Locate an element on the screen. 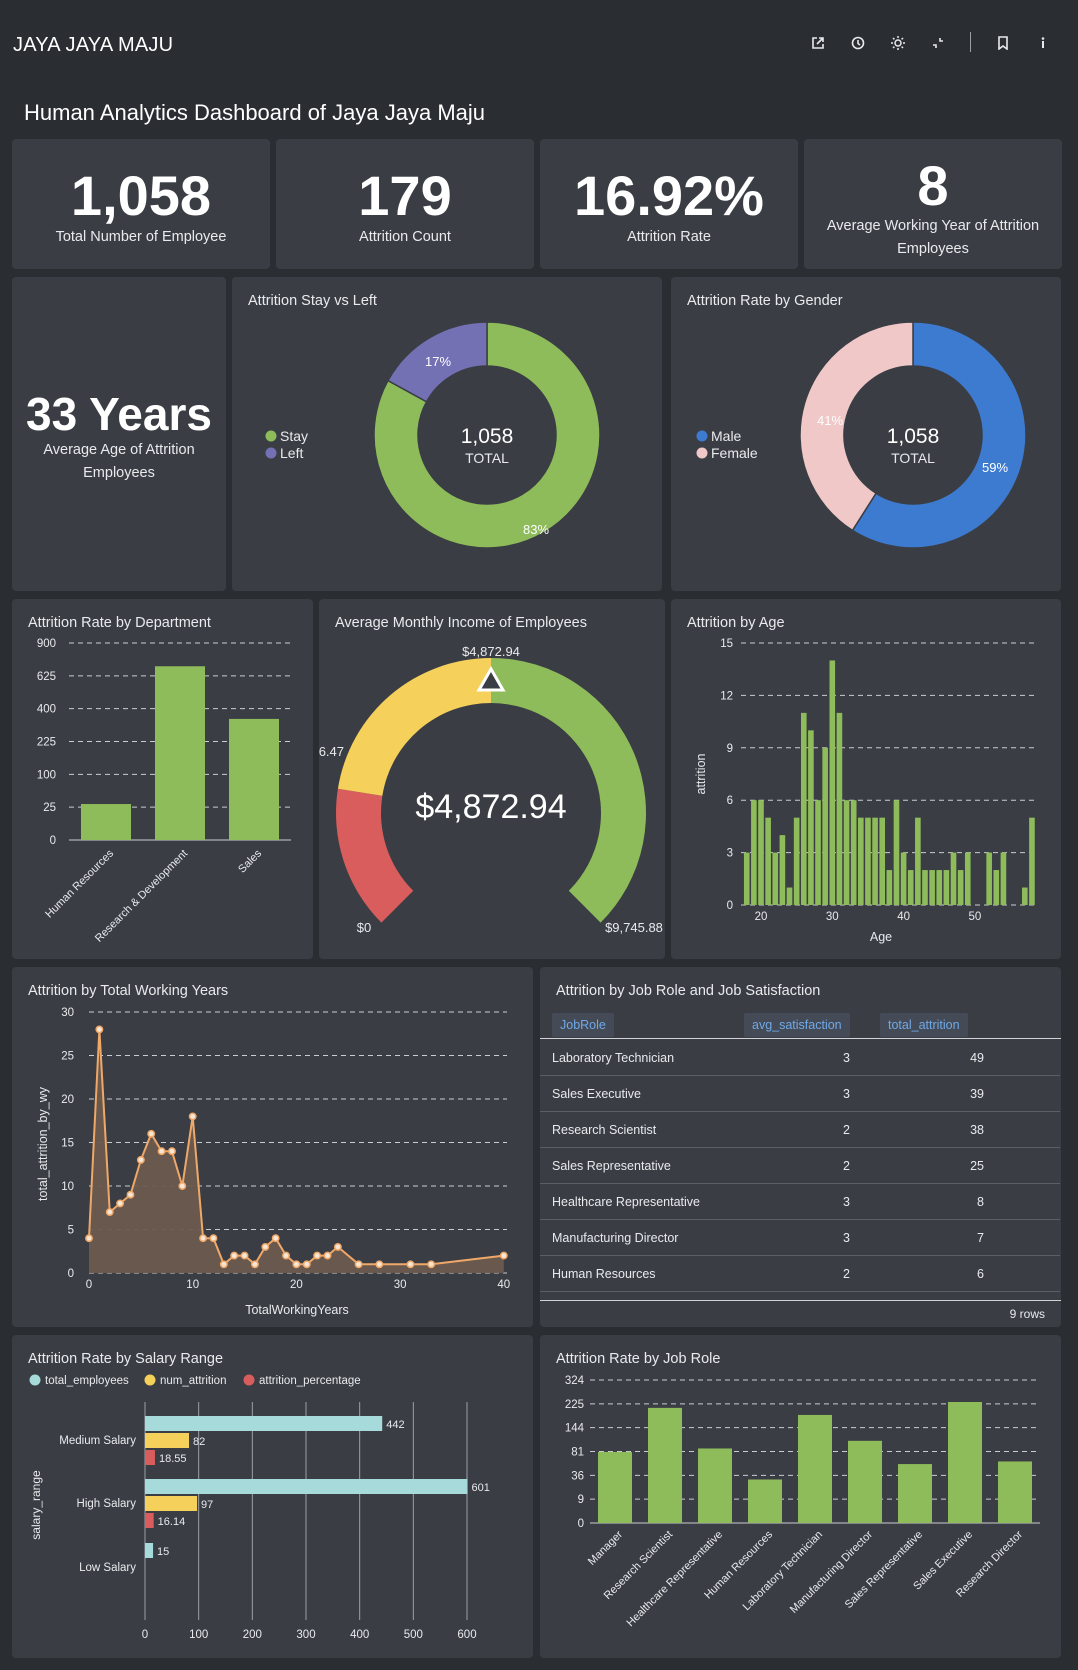 This screenshot has width=1078, height=1670. x-tick-label: 40 is located at coordinates (503, 1285).